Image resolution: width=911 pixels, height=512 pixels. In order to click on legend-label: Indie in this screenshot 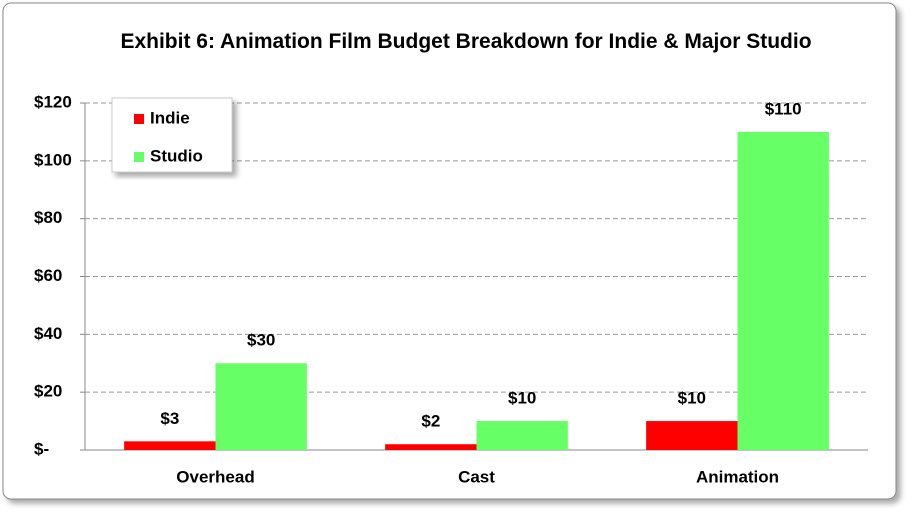, I will do `click(170, 117)`.